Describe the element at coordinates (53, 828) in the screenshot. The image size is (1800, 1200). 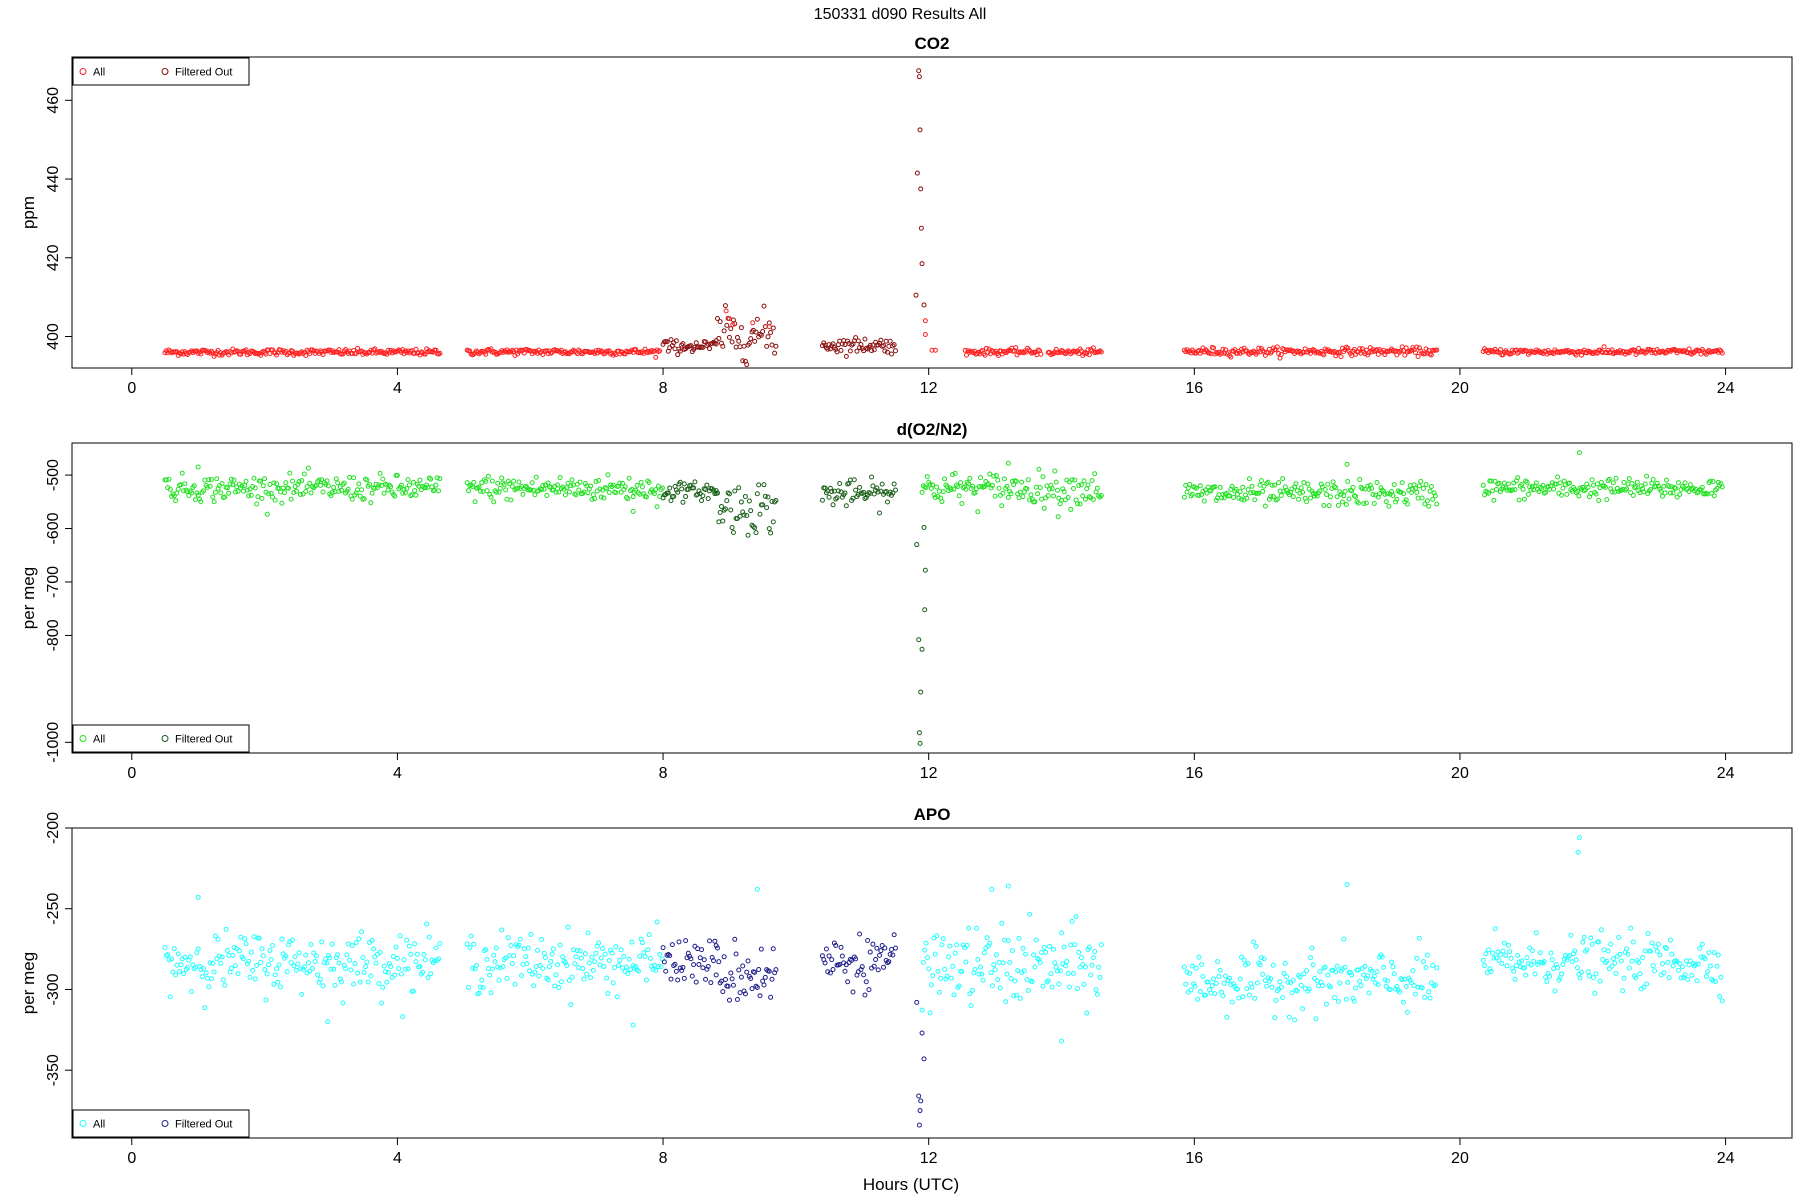
I see `y-tick-label: -200` at that location.